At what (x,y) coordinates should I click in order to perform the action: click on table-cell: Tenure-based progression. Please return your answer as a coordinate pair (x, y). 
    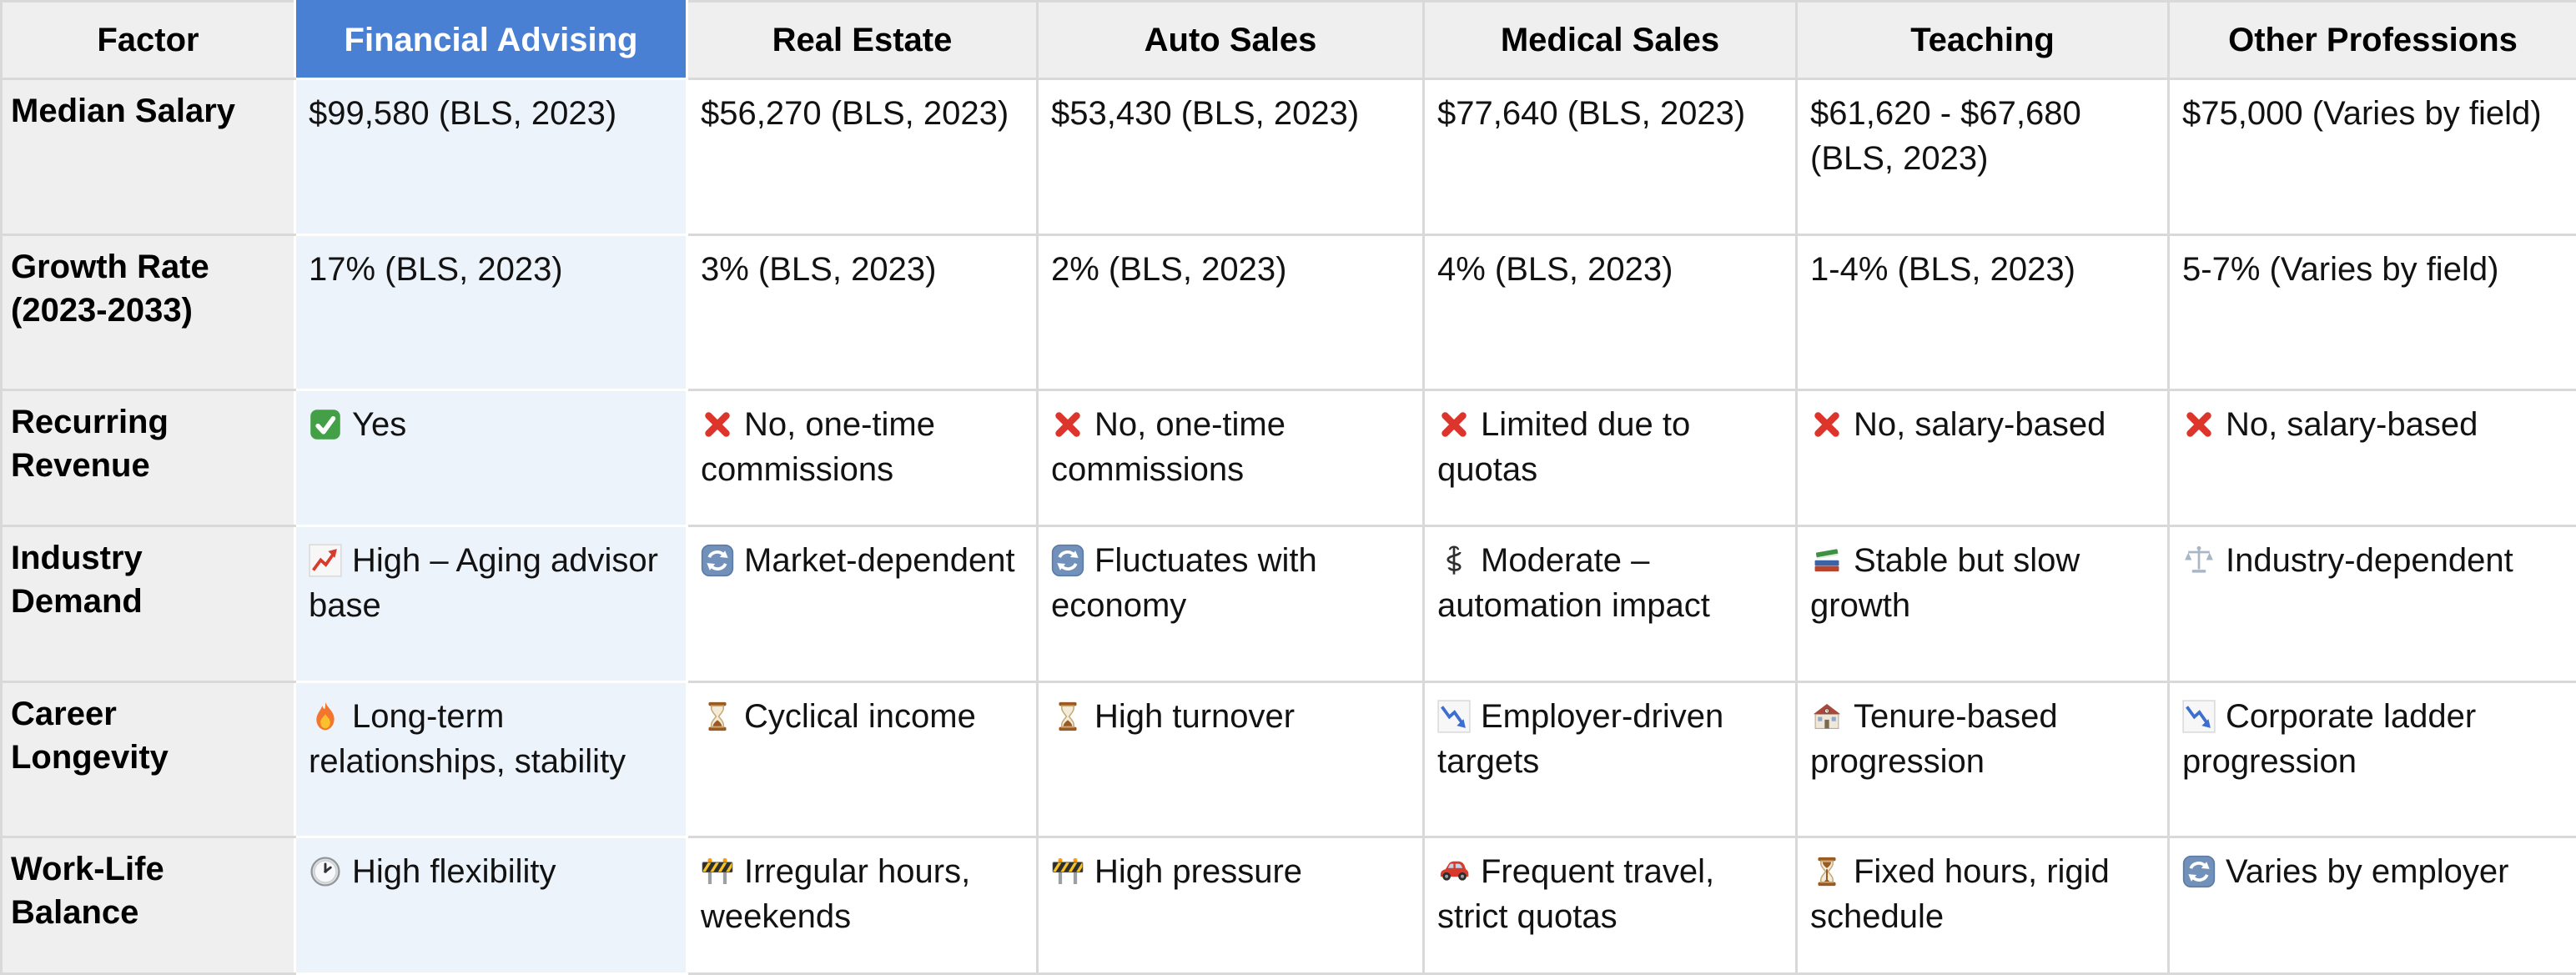
    Looking at the image, I should click on (1983, 759).